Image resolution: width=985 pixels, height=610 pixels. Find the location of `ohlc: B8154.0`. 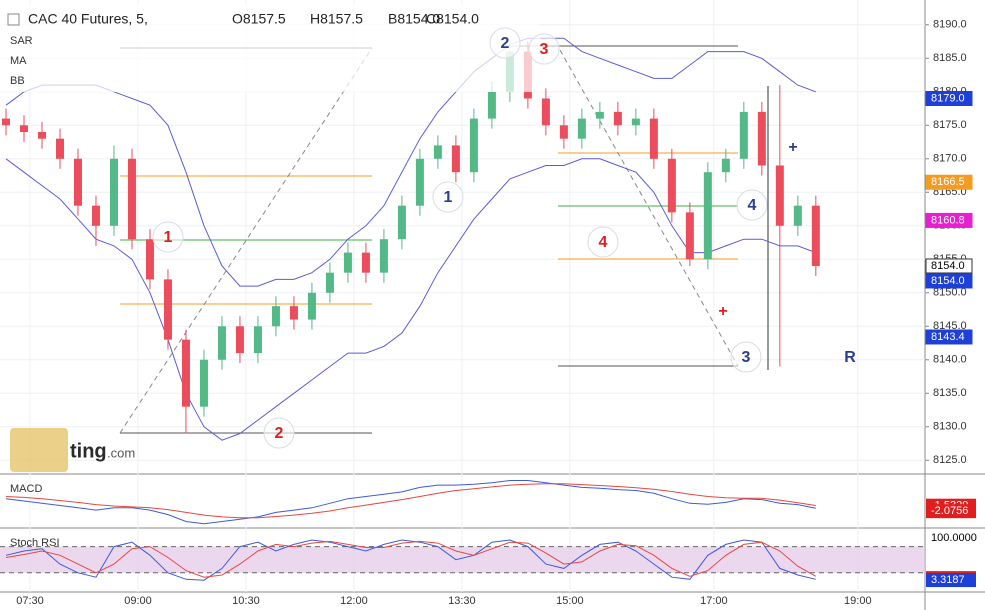

ohlc: B8154.0 is located at coordinates (414, 19).